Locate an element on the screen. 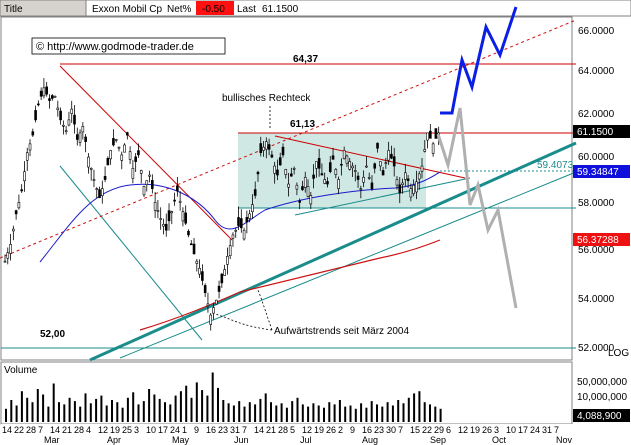  date-month-label: Oct is located at coordinates (499, 440).